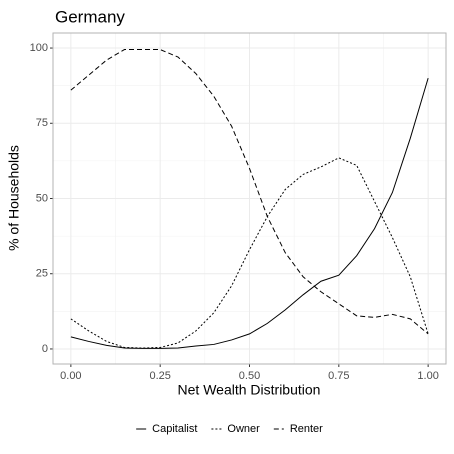 The image size is (454, 454). What do you see at coordinates (243, 429) in the screenshot?
I see `legend-label: Owner` at bounding box center [243, 429].